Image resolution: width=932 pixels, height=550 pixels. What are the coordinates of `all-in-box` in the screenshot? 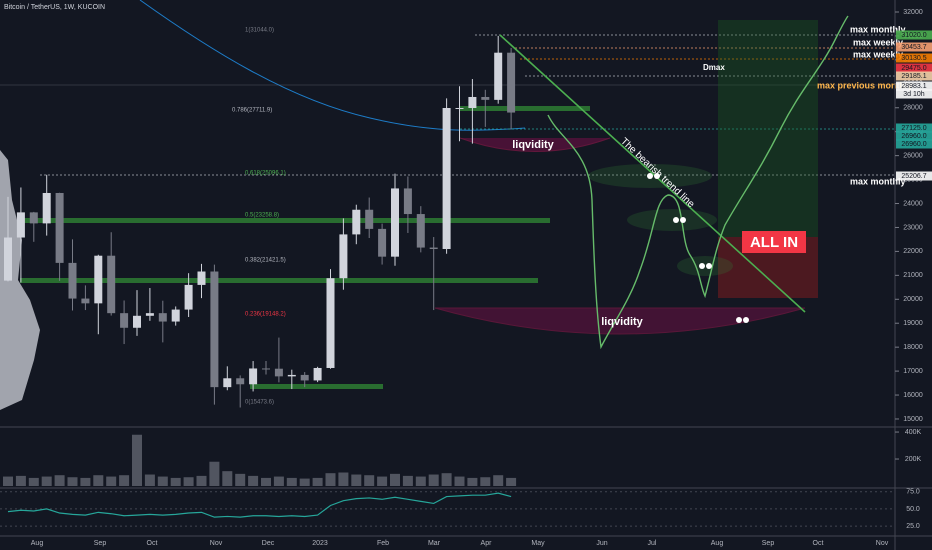 It's located at (774, 242).